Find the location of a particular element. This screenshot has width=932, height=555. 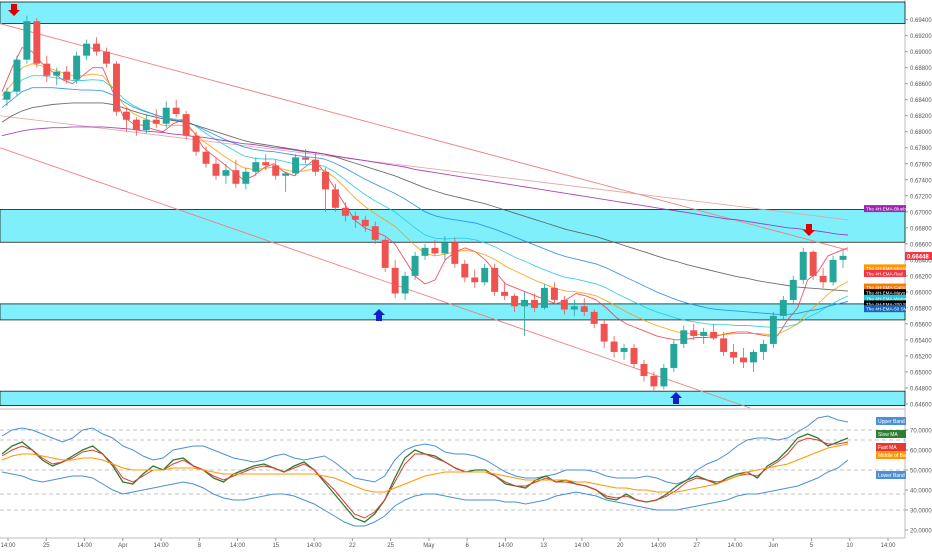

ma-label-text: The 4H-EMA-Mayo is located at coordinates (886, 293).